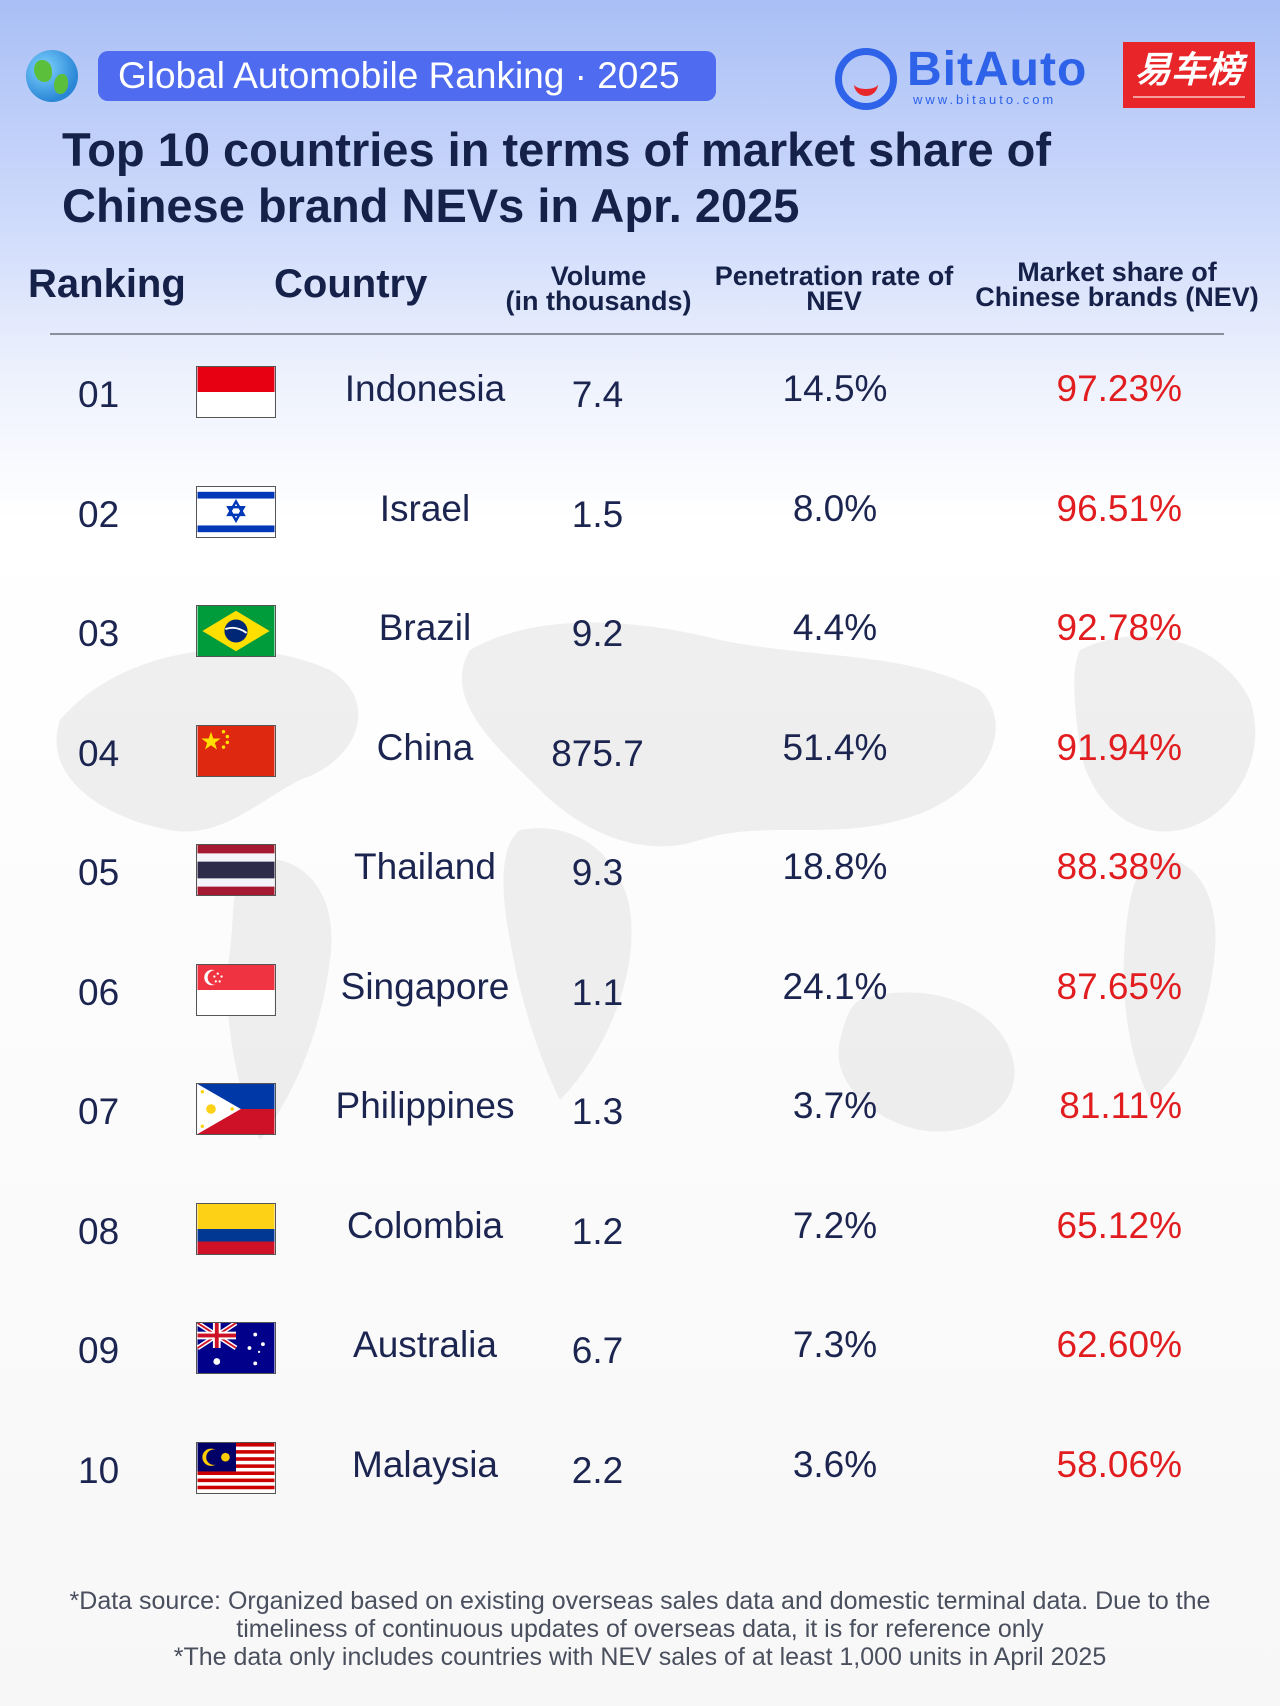  I want to click on rank-cell: 06, so click(99, 992).